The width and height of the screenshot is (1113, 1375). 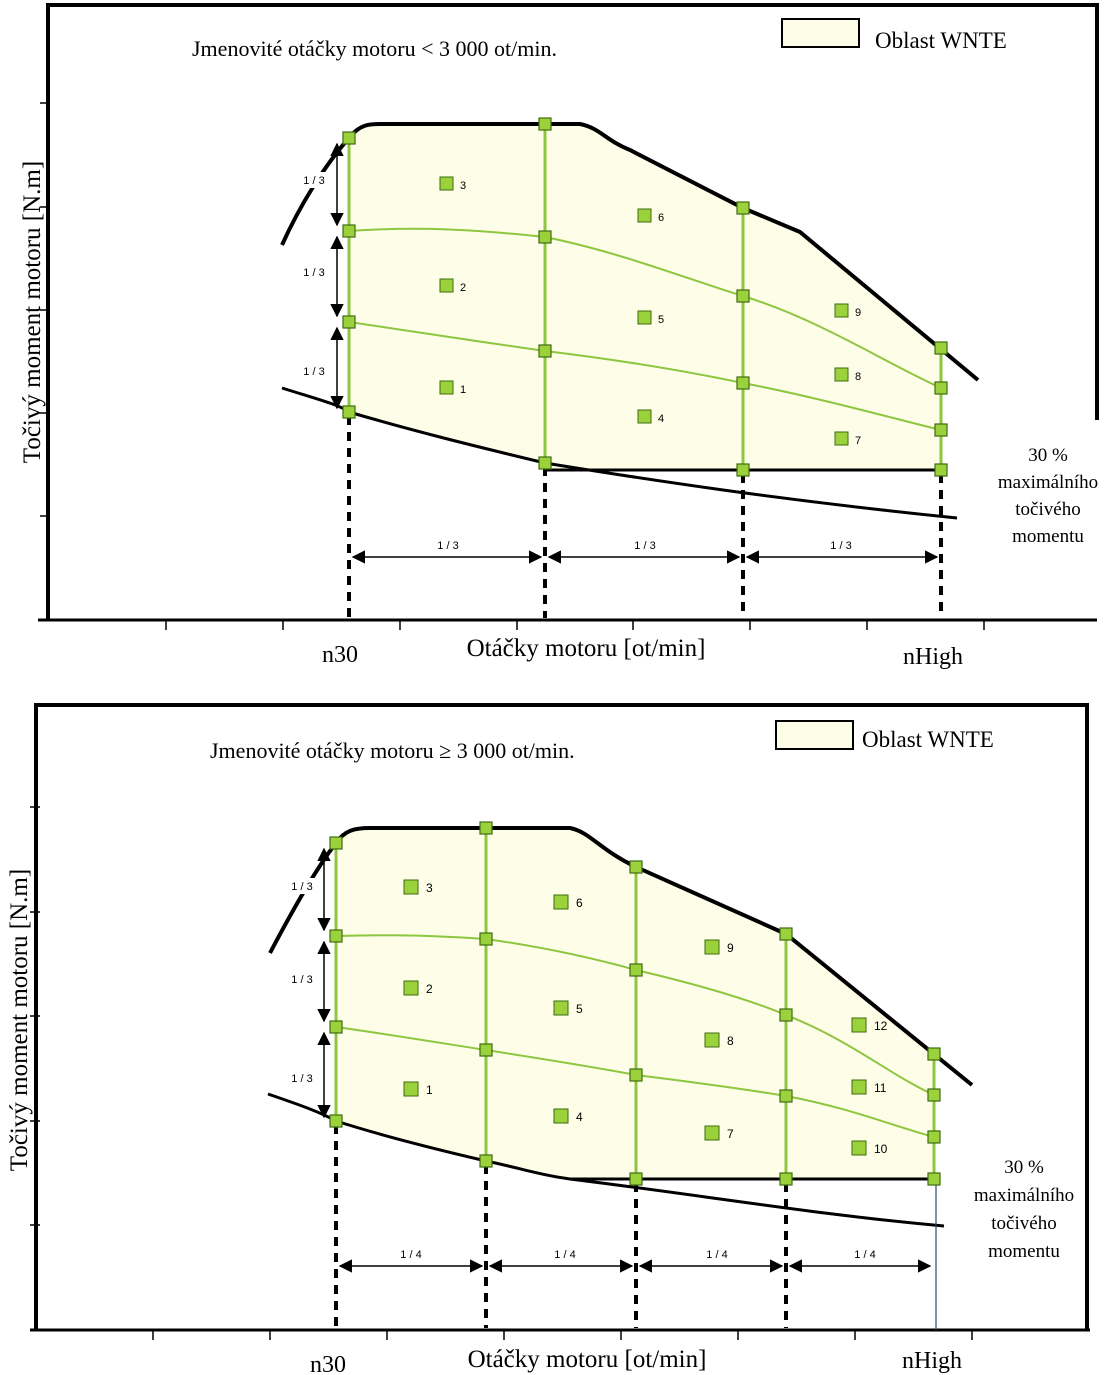 I want to click on diagram-1-grid, so click(x=645, y=297).